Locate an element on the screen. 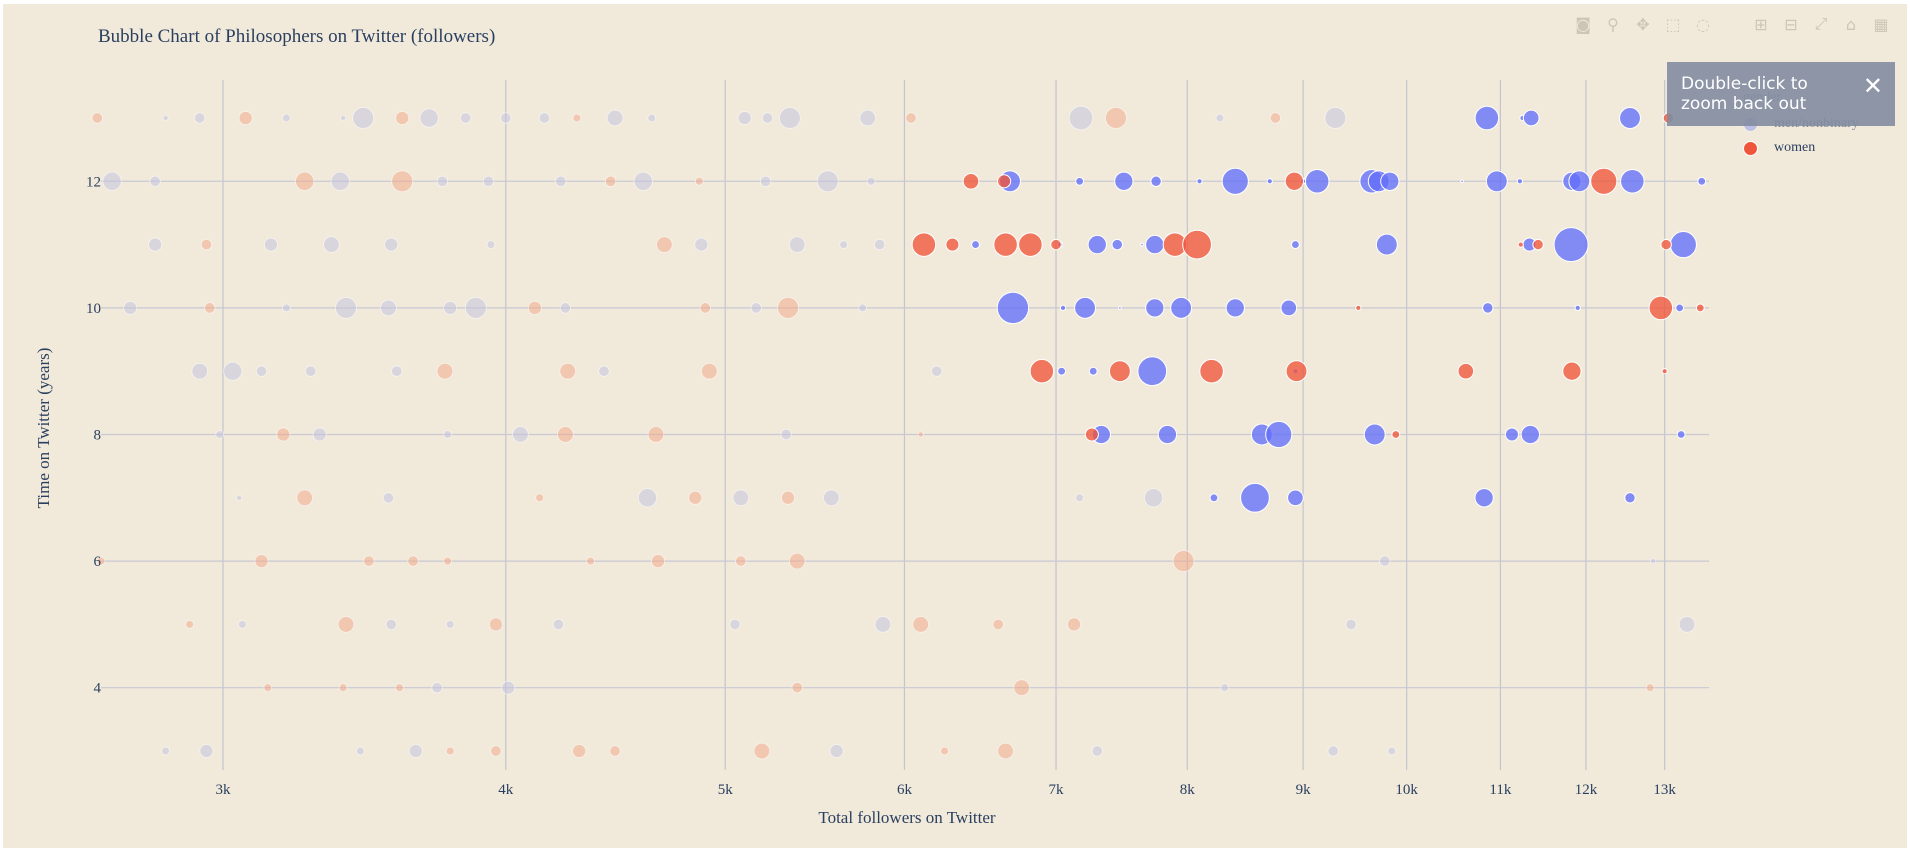 This screenshot has height=848, width=1910. zoom-in-icon: ⊞ is located at coordinates (1761, 24).